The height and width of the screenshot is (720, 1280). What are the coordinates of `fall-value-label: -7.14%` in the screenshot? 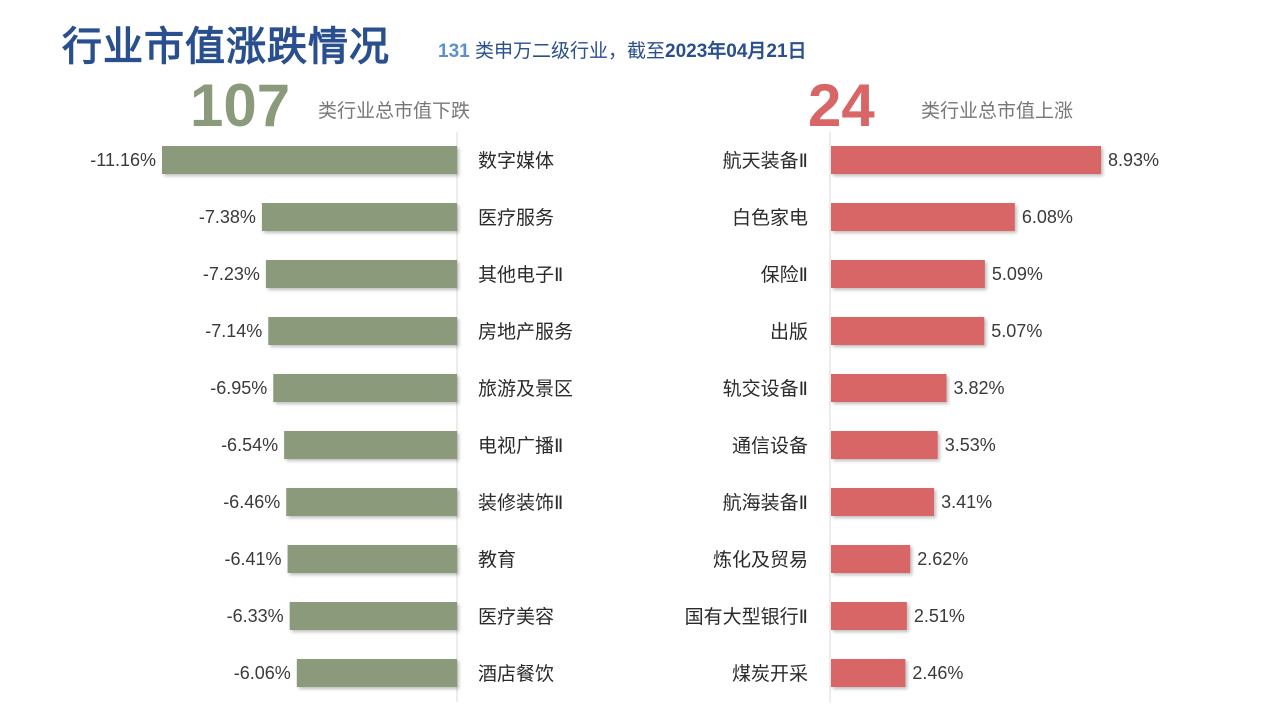 It's located at (233, 331).